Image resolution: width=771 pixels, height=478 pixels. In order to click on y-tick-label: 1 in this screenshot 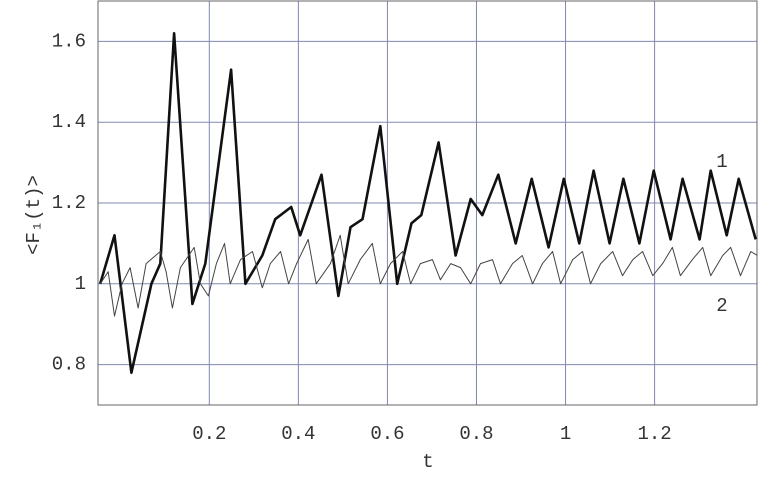, I will do `click(80, 284)`.